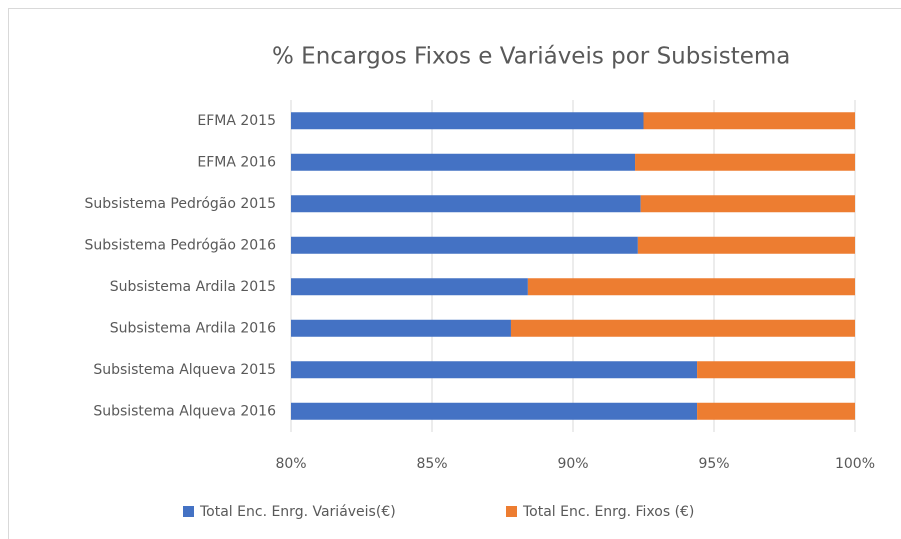 This screenshot has width=901, height=539. What do you see at coordinates (713, 464) in the screenshot?
I see `x-tick-label: 95%` at bounding box center [713, 464].